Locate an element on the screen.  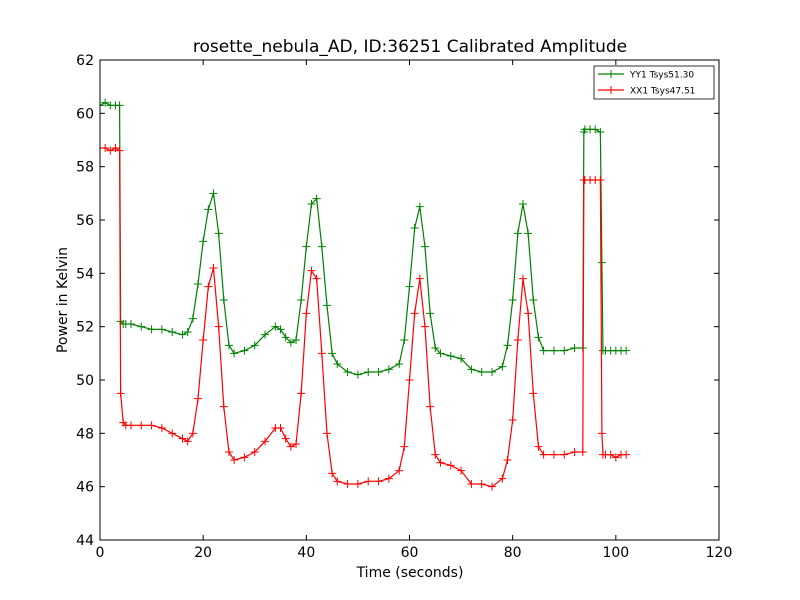
x-tick-label: 20 is located at coordinates (203, 553).